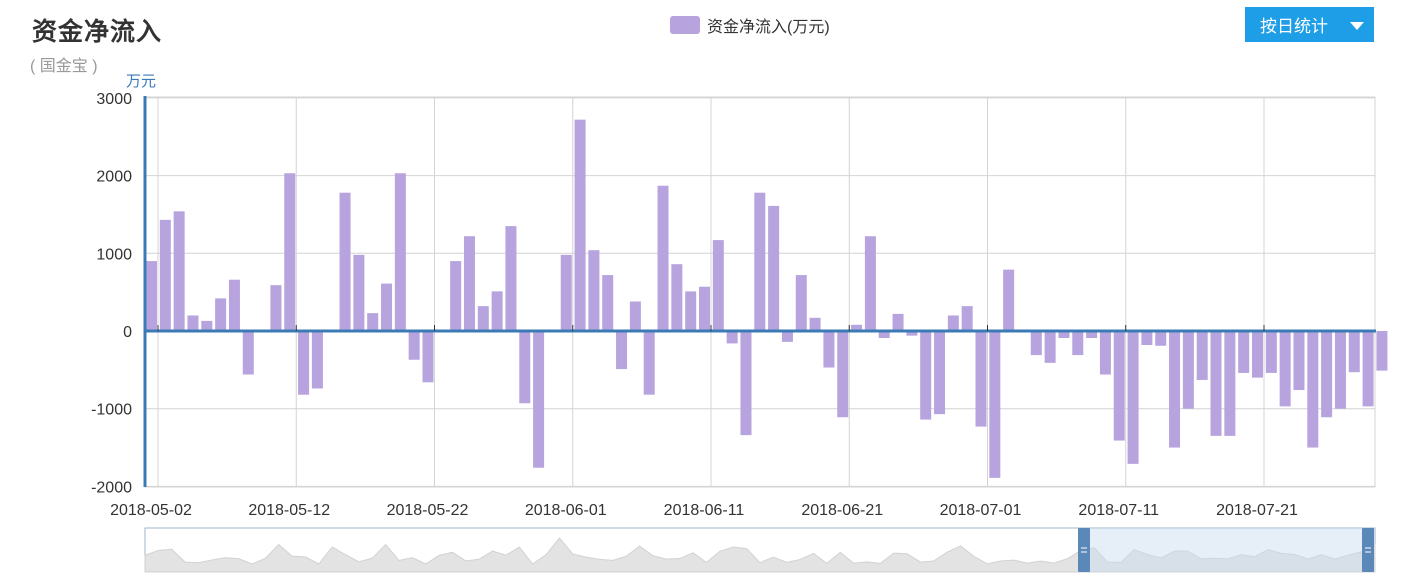  What do you see at coordinates (151, 510) in the screenshot?
I see `x-tick-label: 2018-05-02` at bounding box center [151, 510].